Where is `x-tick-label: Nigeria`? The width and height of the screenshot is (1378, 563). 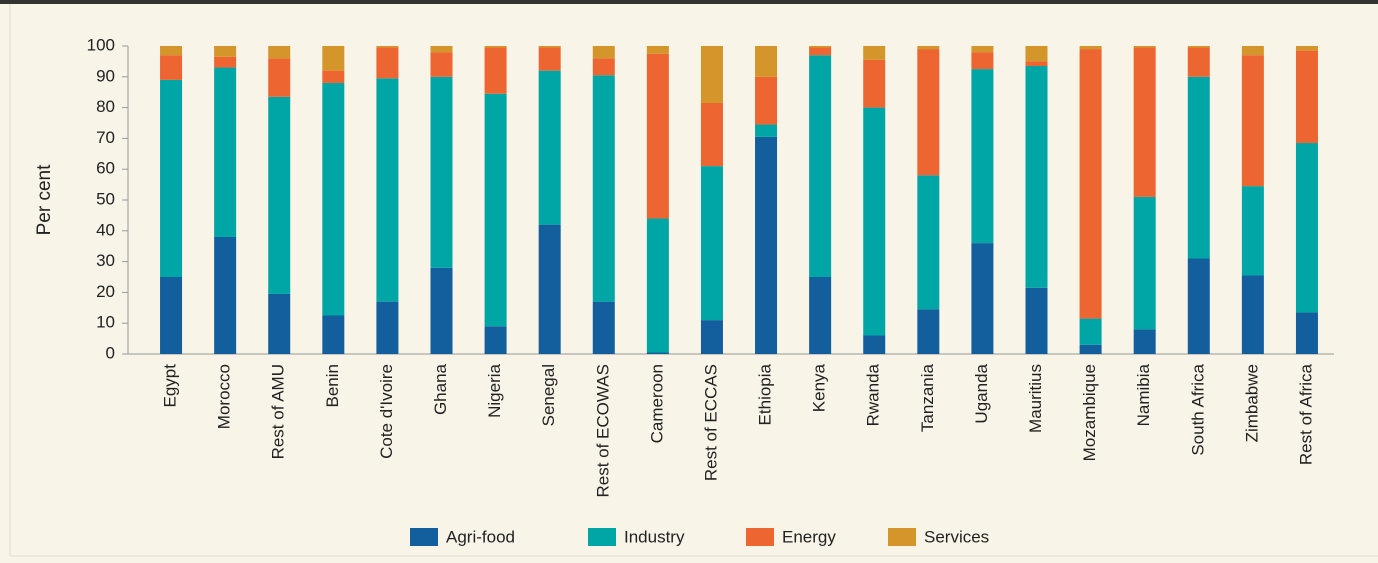
x-tick-label: Nigeria is located at coordinates (494, 390).